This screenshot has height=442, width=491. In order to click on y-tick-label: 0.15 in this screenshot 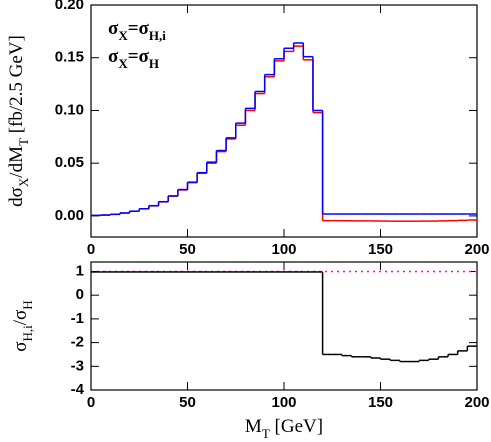, I will do `click(69, 57)`.